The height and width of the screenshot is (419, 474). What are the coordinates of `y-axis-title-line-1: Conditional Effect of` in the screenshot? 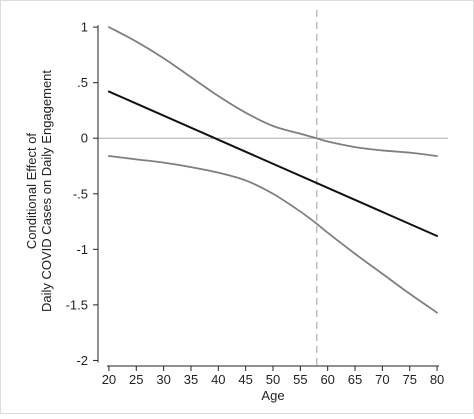 It's located at (31, 191).